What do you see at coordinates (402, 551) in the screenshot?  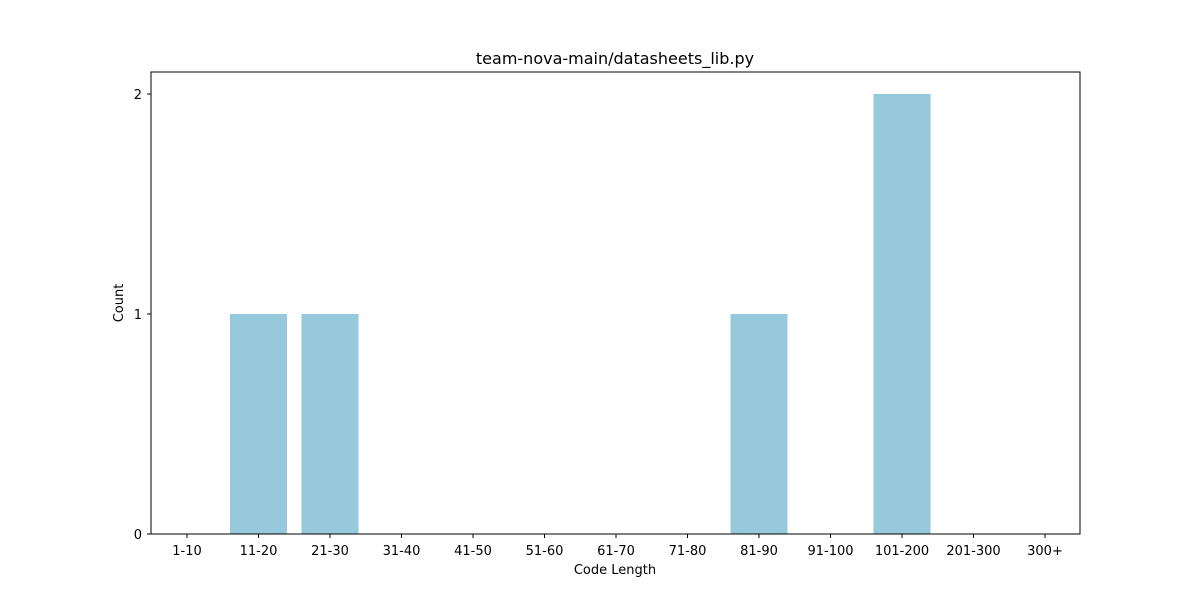 I see `x-tick-label: 31-40` at bounding box center [402, 551].